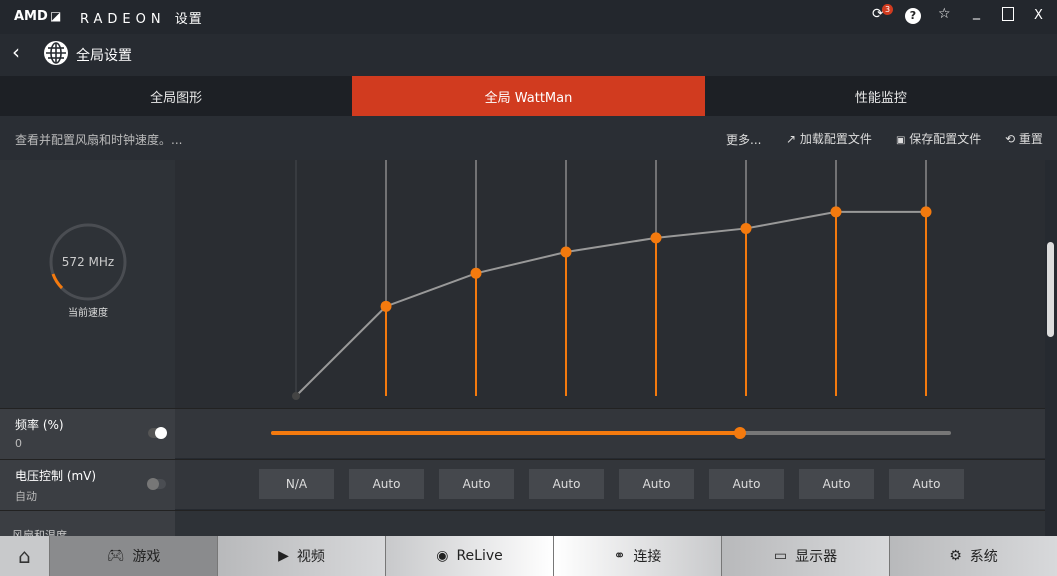 The width and height of the screenshot is (1057, 576). What do you see at coordinates (566, 484) in the screenshot?
I see `voltage-state-3: Auto` at bounding box center [566, 484].